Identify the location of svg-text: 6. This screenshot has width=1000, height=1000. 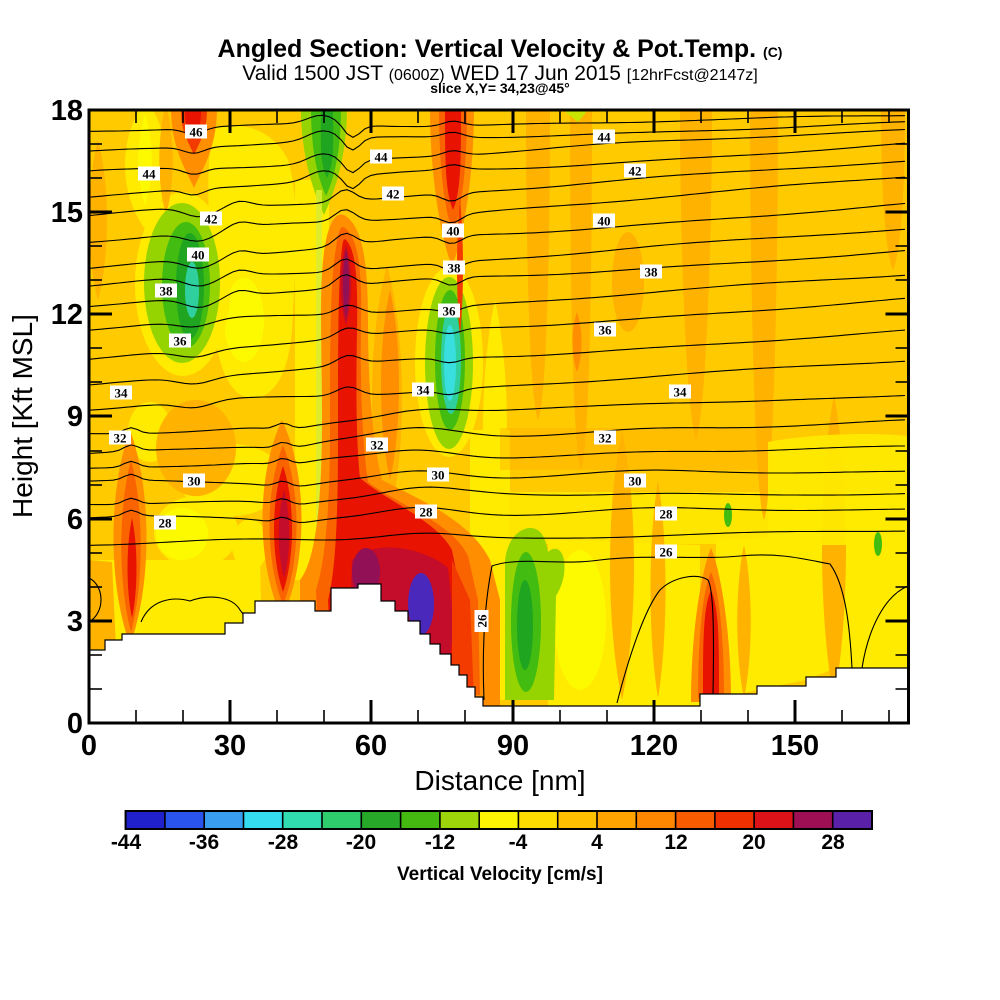
(75, 520).